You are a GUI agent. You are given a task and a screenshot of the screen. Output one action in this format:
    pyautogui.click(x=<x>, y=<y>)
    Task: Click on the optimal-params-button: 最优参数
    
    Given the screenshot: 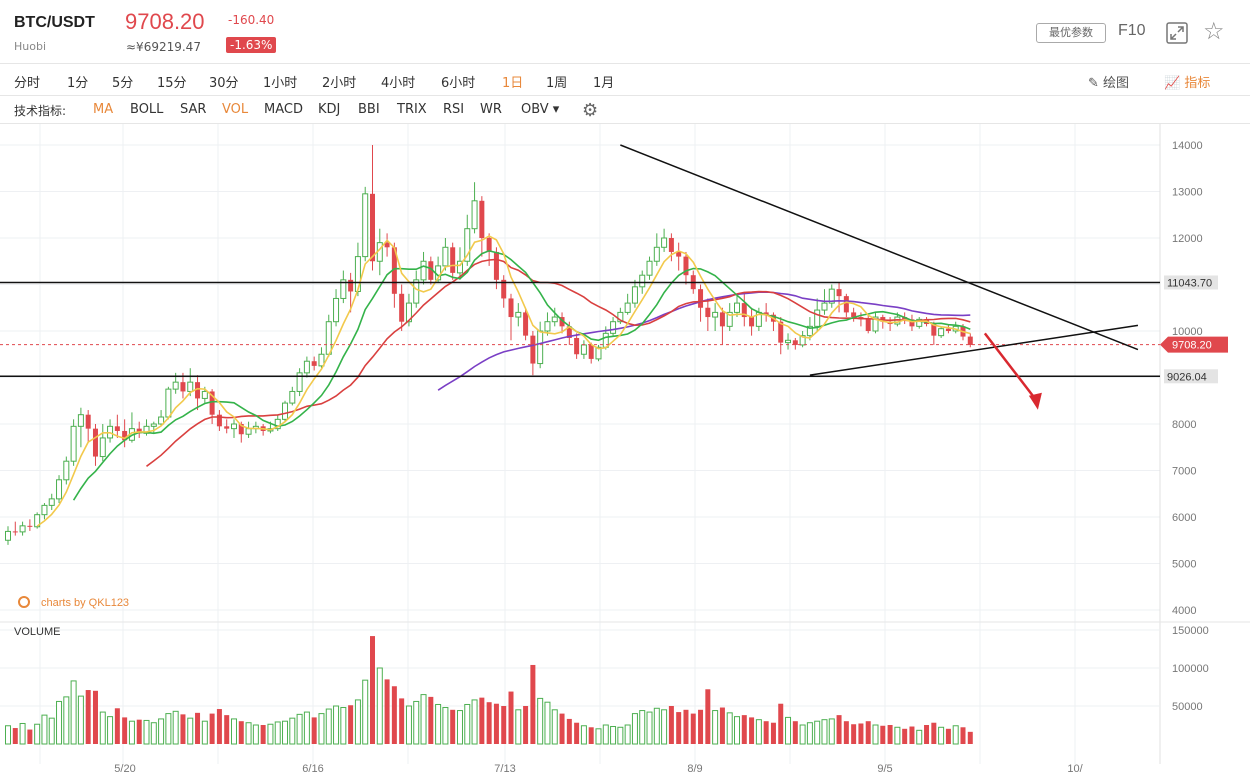 What is the action you would take?
    pyautogui.click(x=1071, y=33)
    